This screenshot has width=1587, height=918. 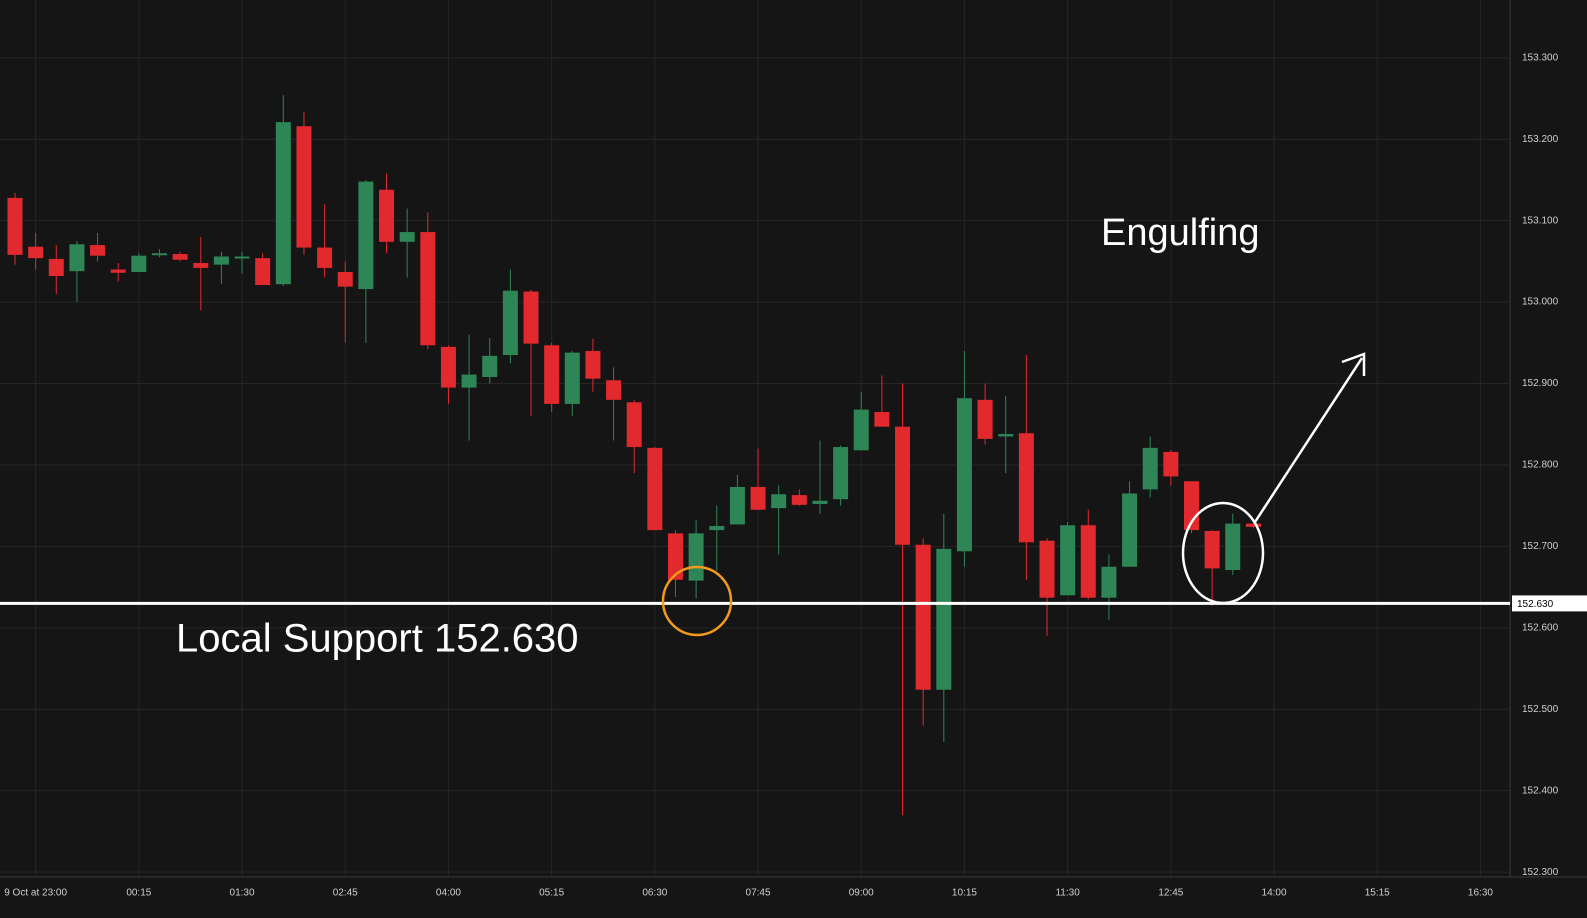 I want to click on x-tick-label: 11:30, so click(x=1067, y=893).